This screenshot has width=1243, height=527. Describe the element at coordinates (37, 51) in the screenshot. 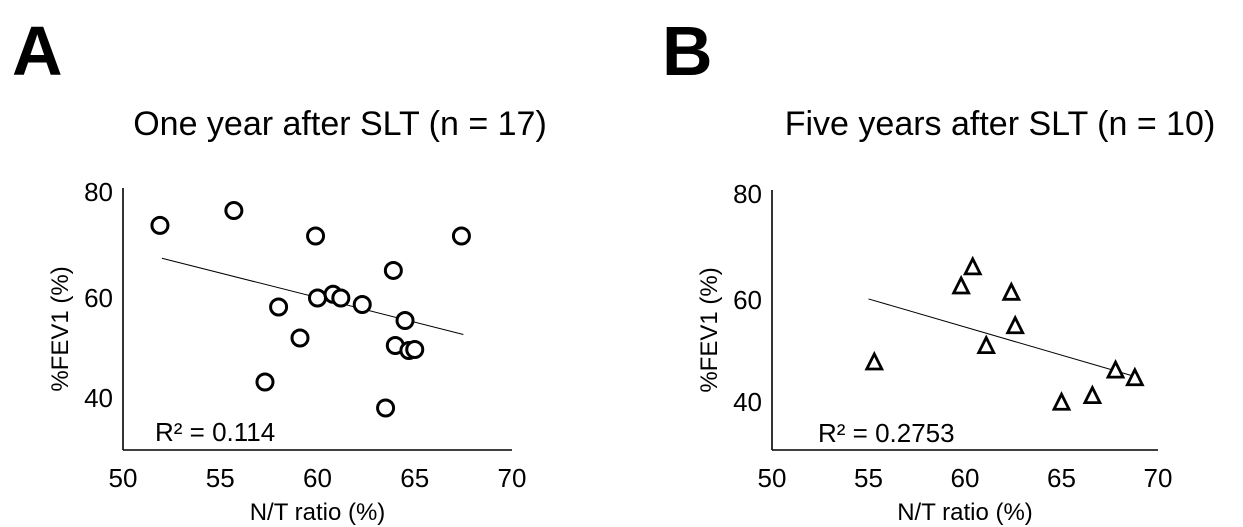

I see `panel-label-a: A` at that location.